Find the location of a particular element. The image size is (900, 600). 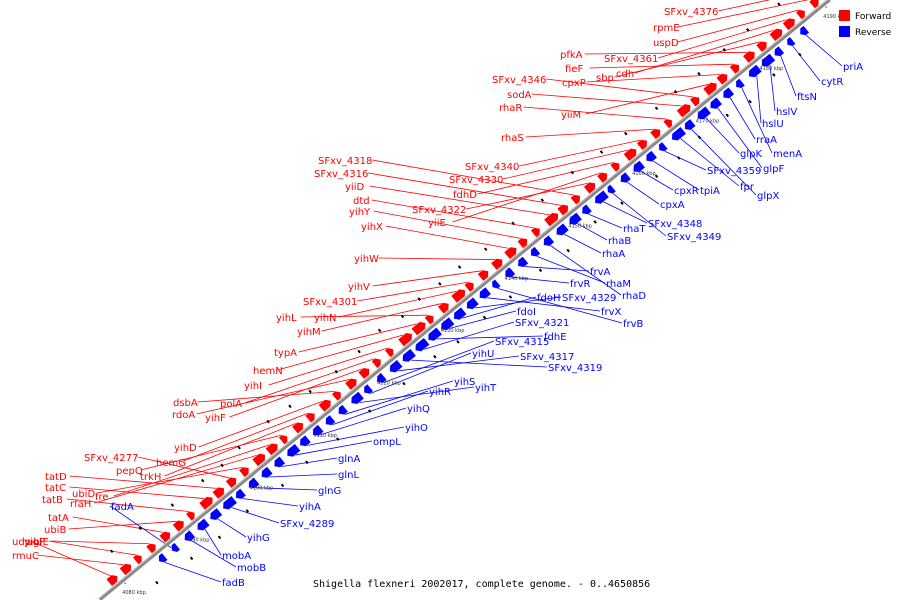

forward-gene-label: fdhD is located at coordinates (465, 195).